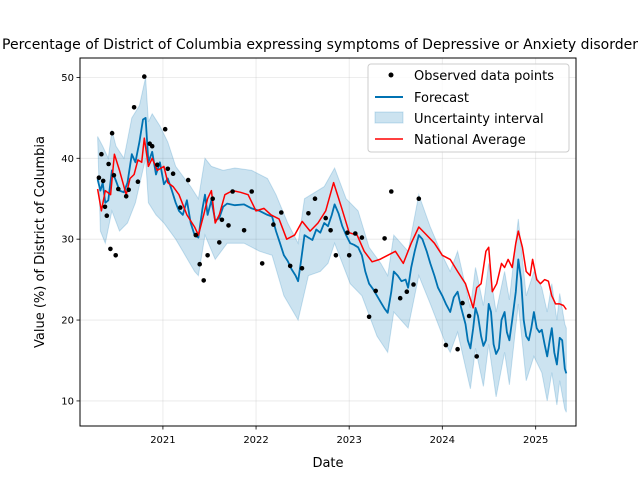 The height and width of the screenshot is (484, 640). Describe the element at coordinates (67, 159) in the screenshot. I see `y-tick-label: 40` at that location.